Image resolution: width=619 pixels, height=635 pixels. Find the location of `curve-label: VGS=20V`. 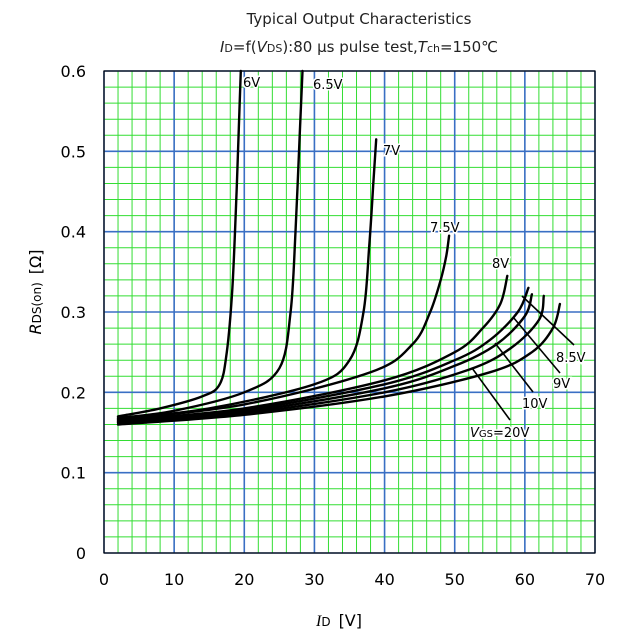

curve-label: VGS=20V is located at coordinates (499, 433).